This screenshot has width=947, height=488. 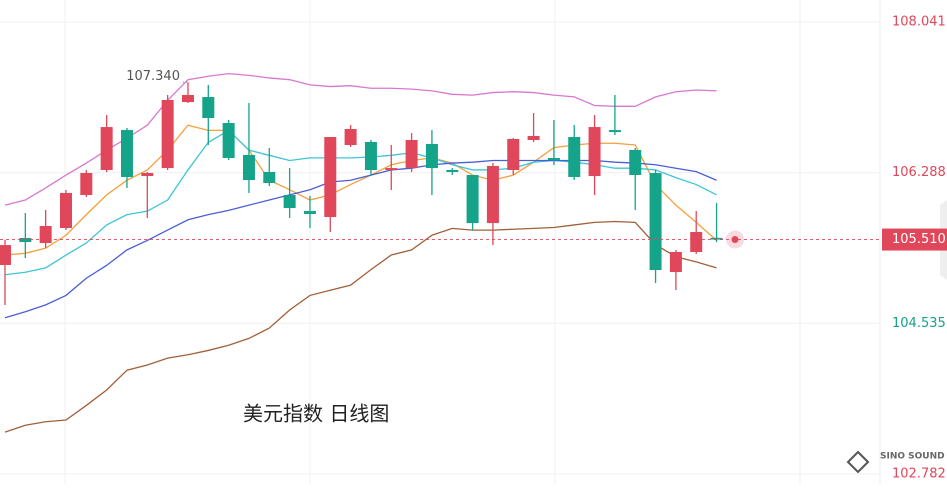 What do you see at coordinates (858, 462) in the screenshot?
I see `watermark-logo` at bounding box center [858, 462].